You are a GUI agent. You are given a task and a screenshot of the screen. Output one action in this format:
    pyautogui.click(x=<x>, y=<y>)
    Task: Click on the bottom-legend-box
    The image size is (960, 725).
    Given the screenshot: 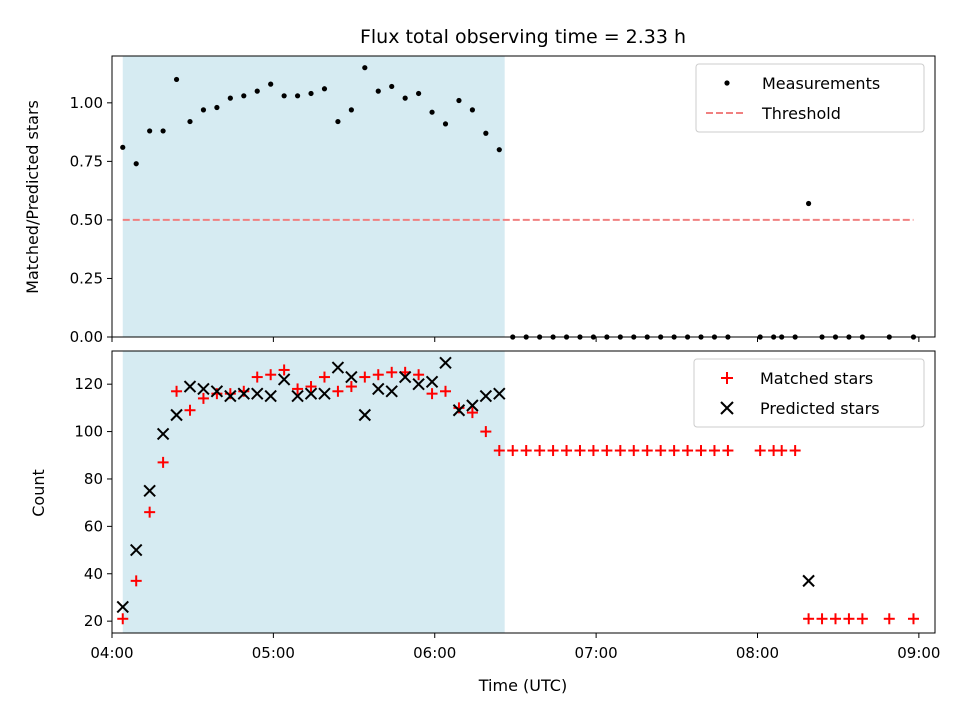 What is the action you would take?
    pyautogui.click(x=809, y=393)
    